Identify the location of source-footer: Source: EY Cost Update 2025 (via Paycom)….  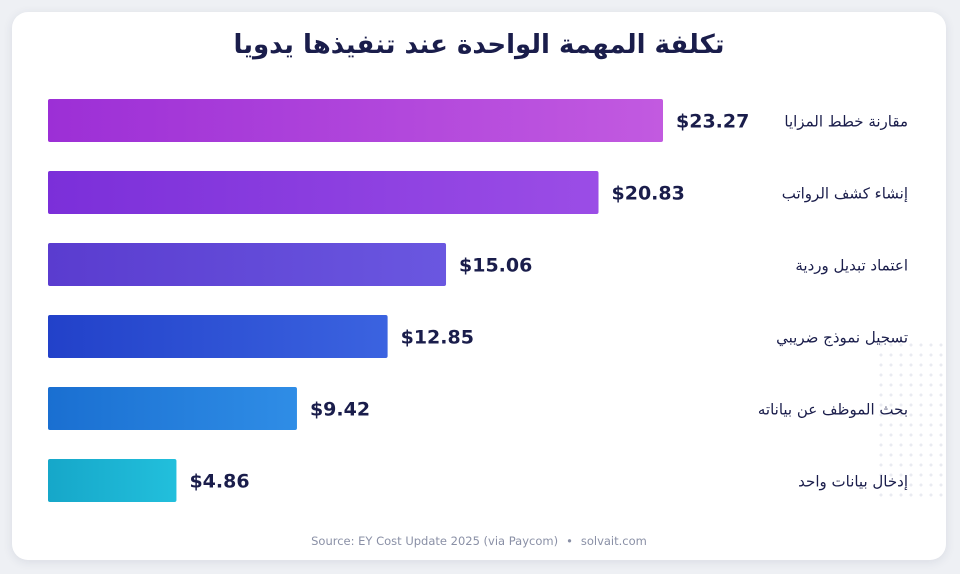
(479, 541).